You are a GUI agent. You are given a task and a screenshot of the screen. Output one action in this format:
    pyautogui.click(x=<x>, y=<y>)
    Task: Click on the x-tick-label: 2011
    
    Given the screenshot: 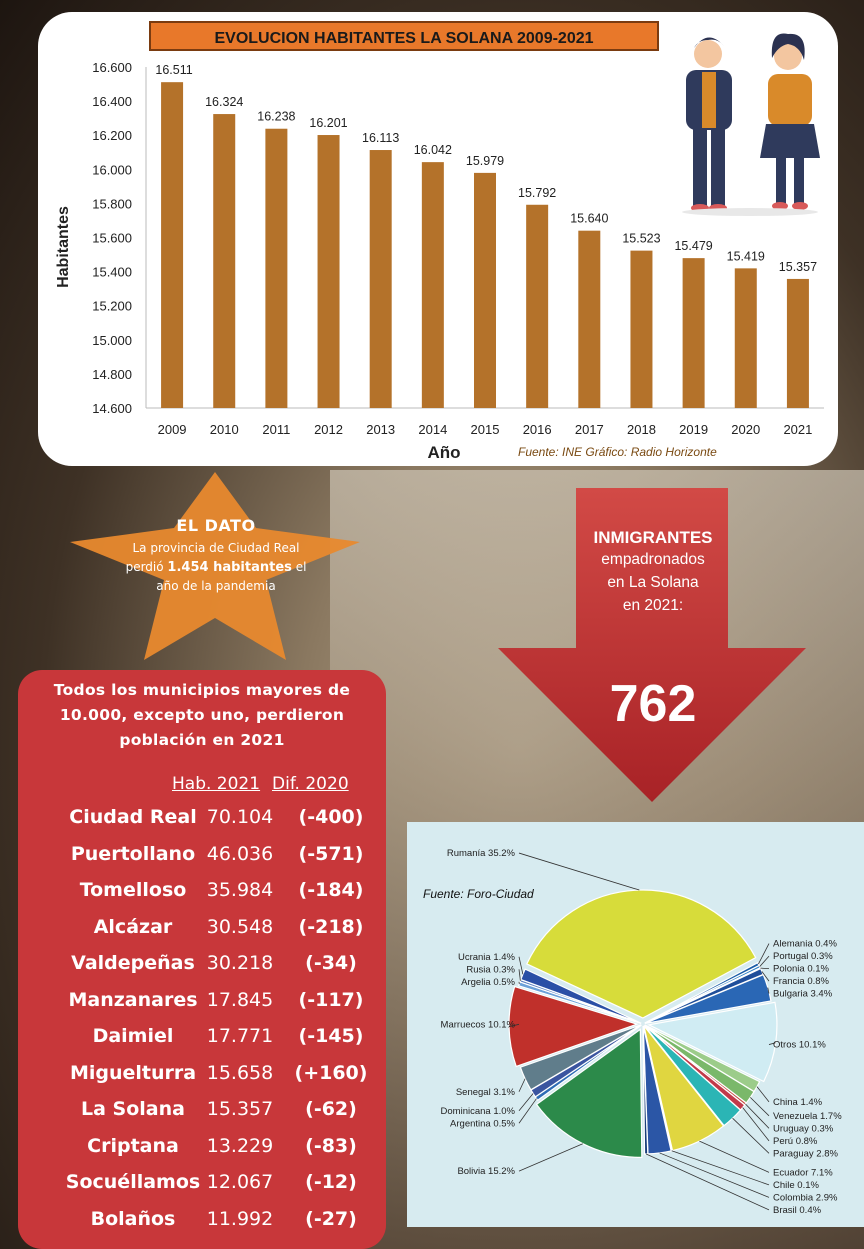 What is the action you would take?
    pyautogui.click(x=276, y=429)
    